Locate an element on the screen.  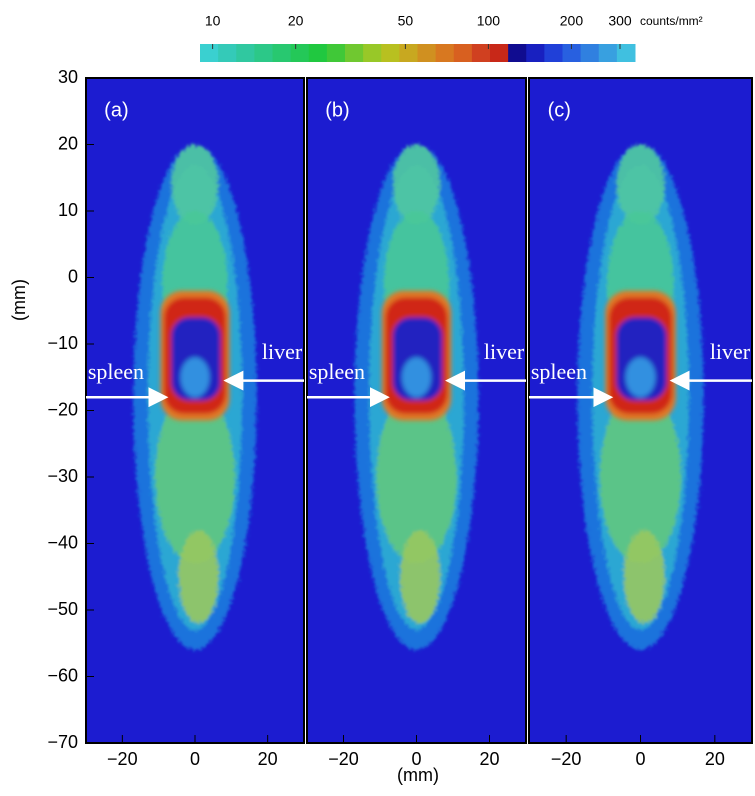
colorbar-tick-label: 200 is located at coordinates (572, 21).